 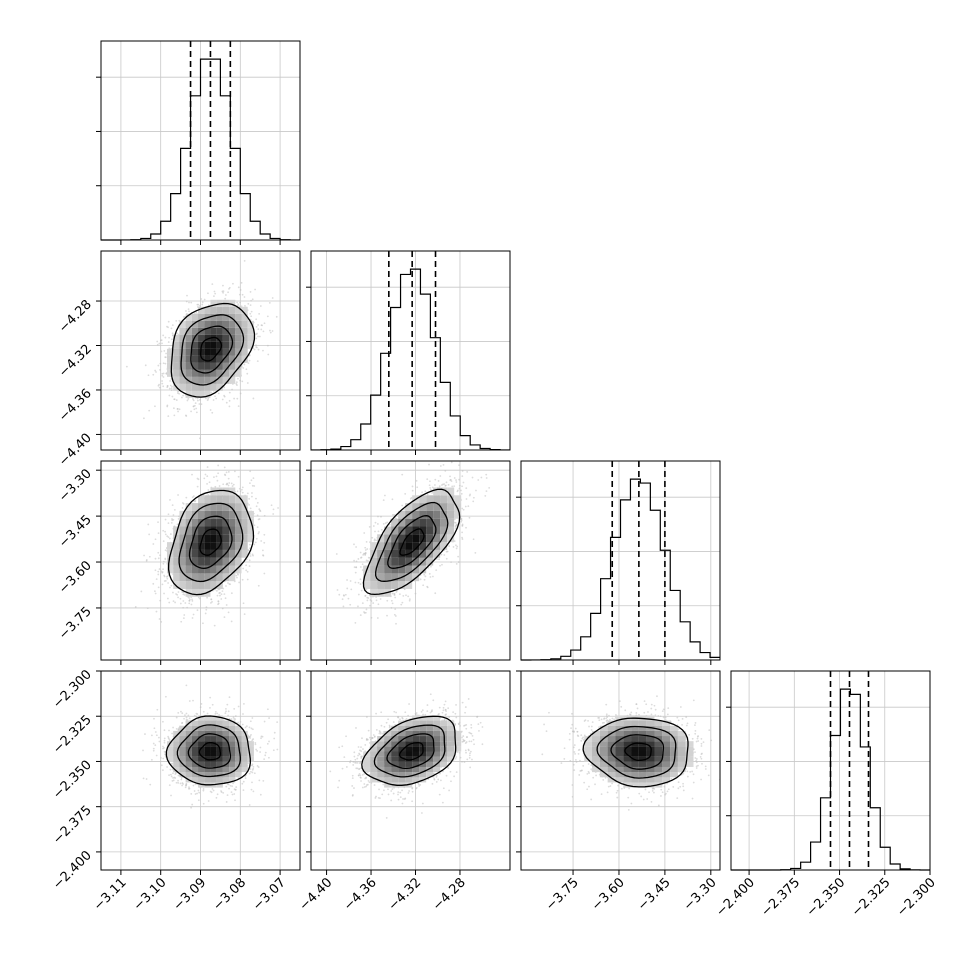 What do you see at coordinates (75, 531) in the screenshot?
I see `y-tick-label-2-2: −3.45` at bounding box center [75, 531].